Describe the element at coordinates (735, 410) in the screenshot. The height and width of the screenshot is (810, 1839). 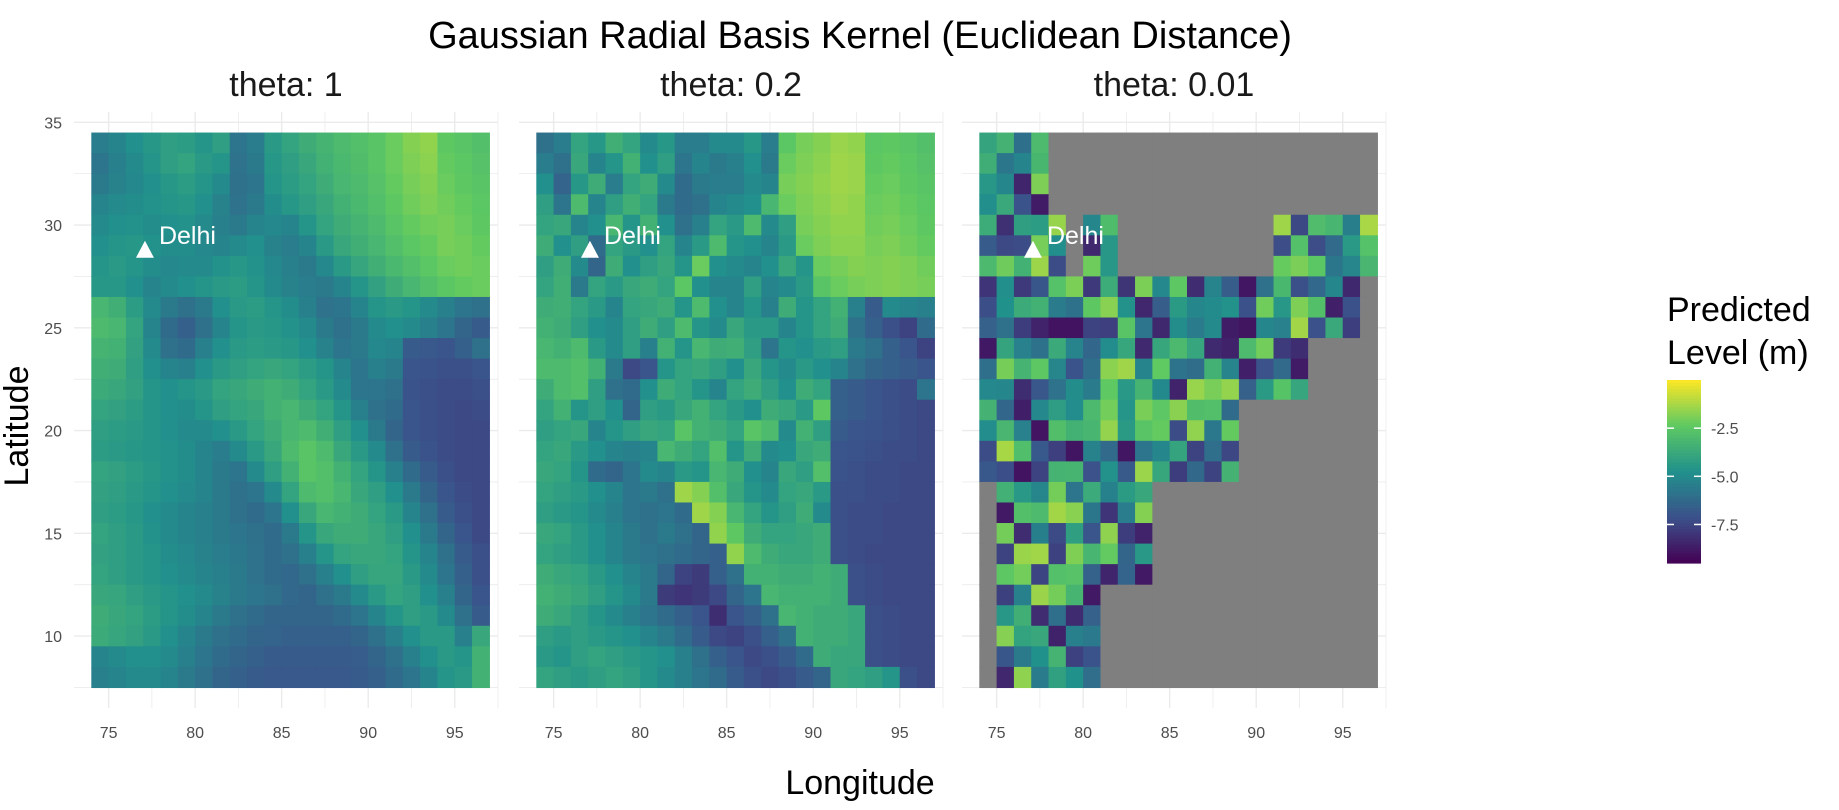
I see `heatmap-cells` at that location.